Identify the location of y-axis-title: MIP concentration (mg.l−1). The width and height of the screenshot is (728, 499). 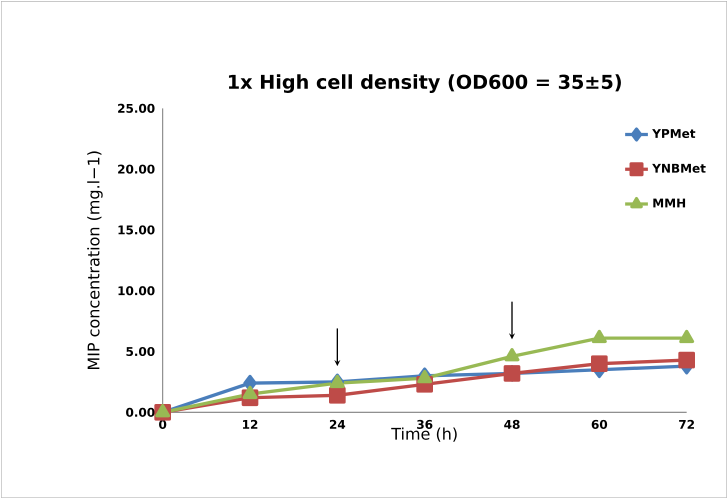
(95, 260).